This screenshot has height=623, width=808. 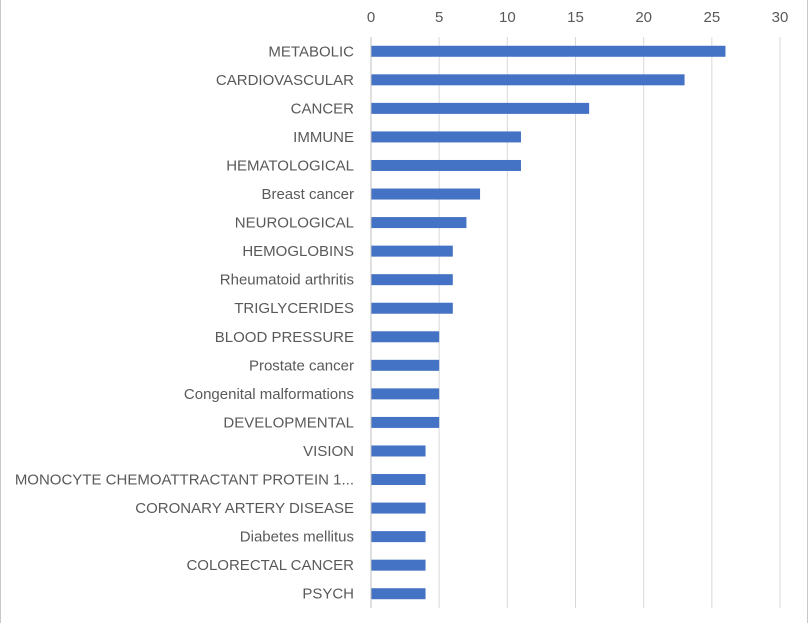 I want to click on category-label: Rheumatoid arthritis, so click(x=287, y=280).